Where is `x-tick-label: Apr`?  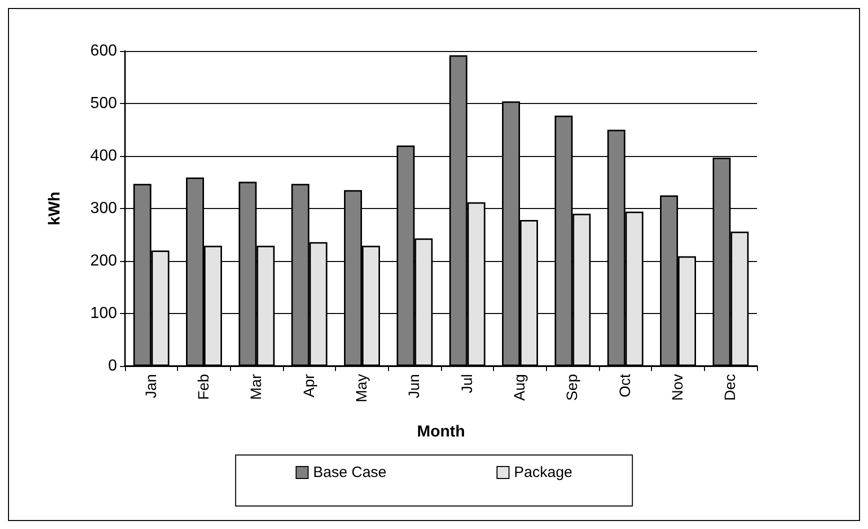 x-tick-label: Apr is located at coordinates (309, 386).